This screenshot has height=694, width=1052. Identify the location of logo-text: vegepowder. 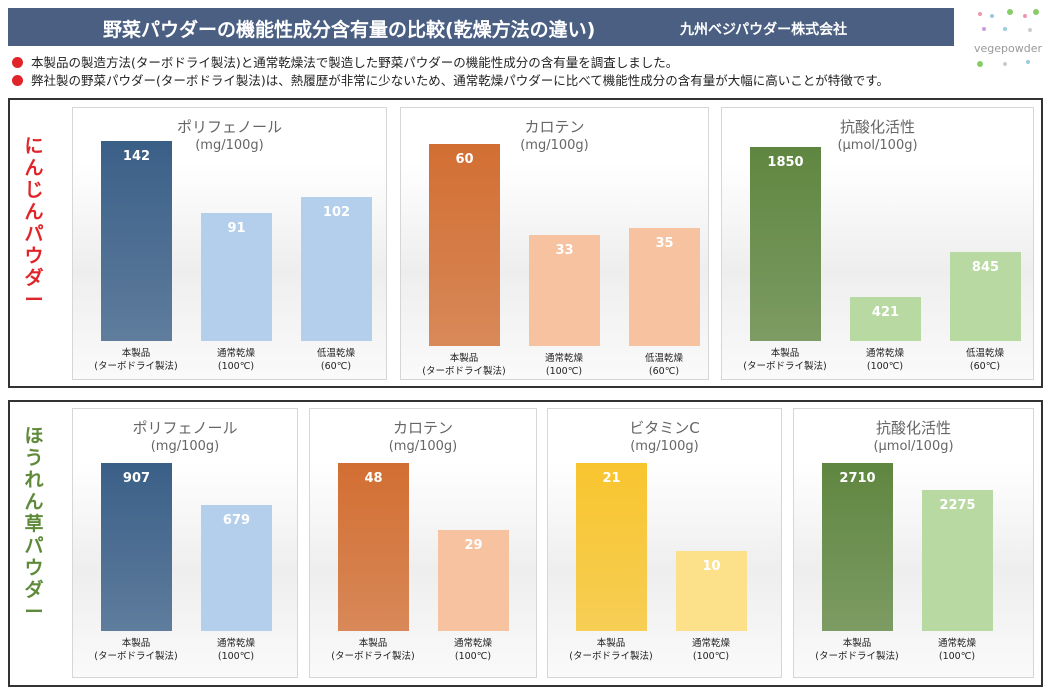
(1008, 48).